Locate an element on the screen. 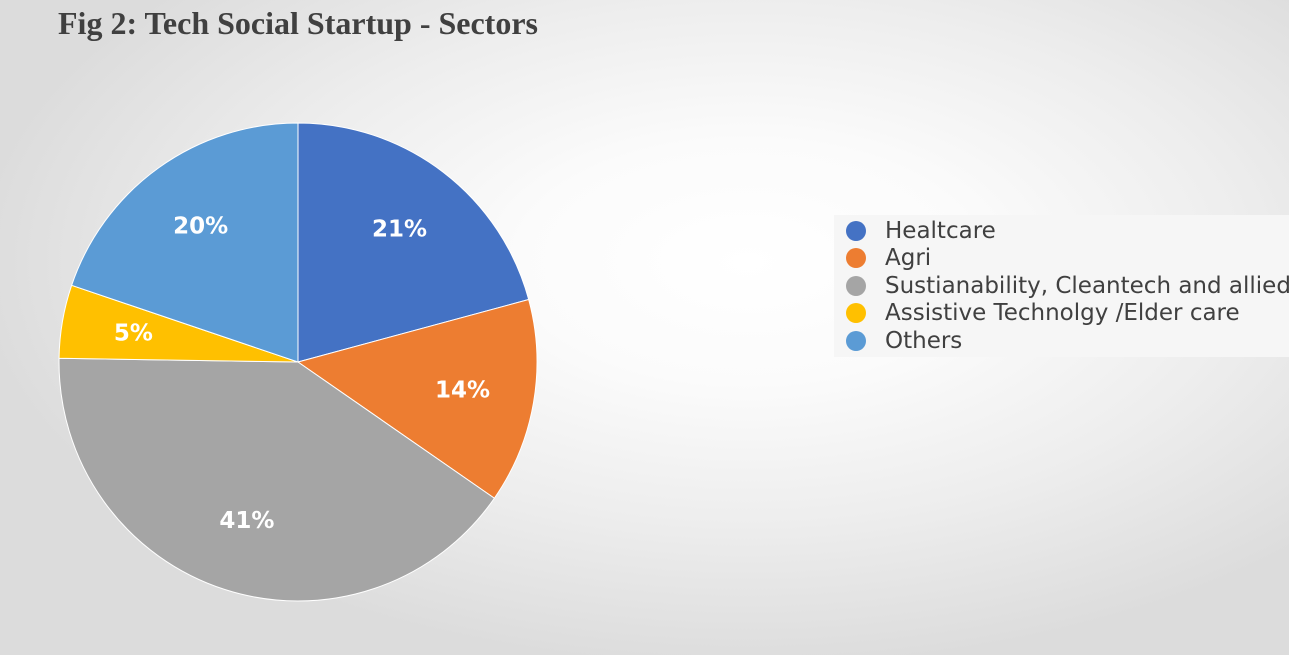 This screenshot has height=655, width=1289. legend-swatch-others is located at coordinates (856, 340).